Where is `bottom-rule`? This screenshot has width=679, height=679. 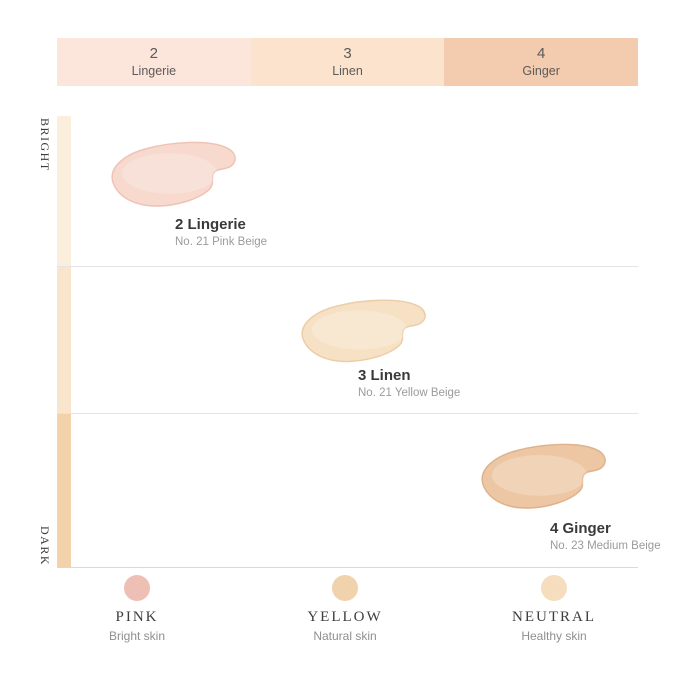
bottom-rule is located at coordinates (347, 567).